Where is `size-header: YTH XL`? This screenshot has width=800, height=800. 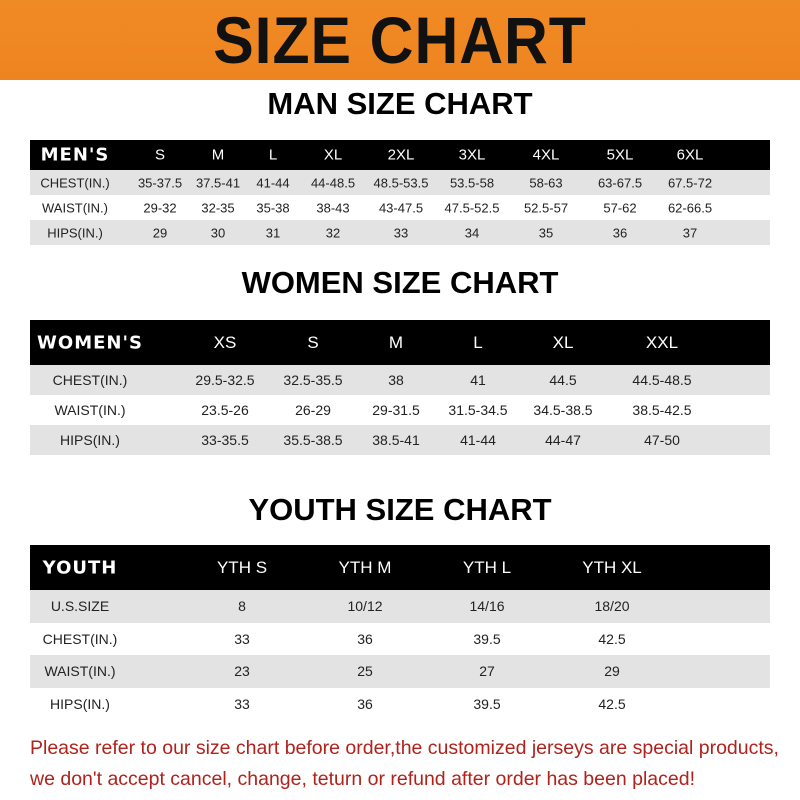
size-header: YTH XL is located at coordinates (612, 567).